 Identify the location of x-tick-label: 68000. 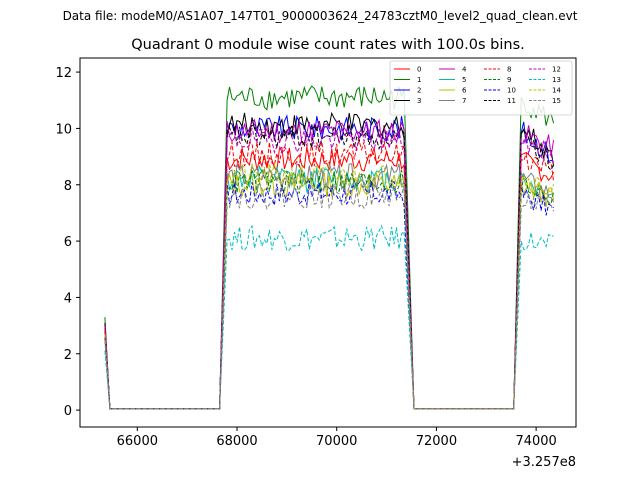
(236, 441).